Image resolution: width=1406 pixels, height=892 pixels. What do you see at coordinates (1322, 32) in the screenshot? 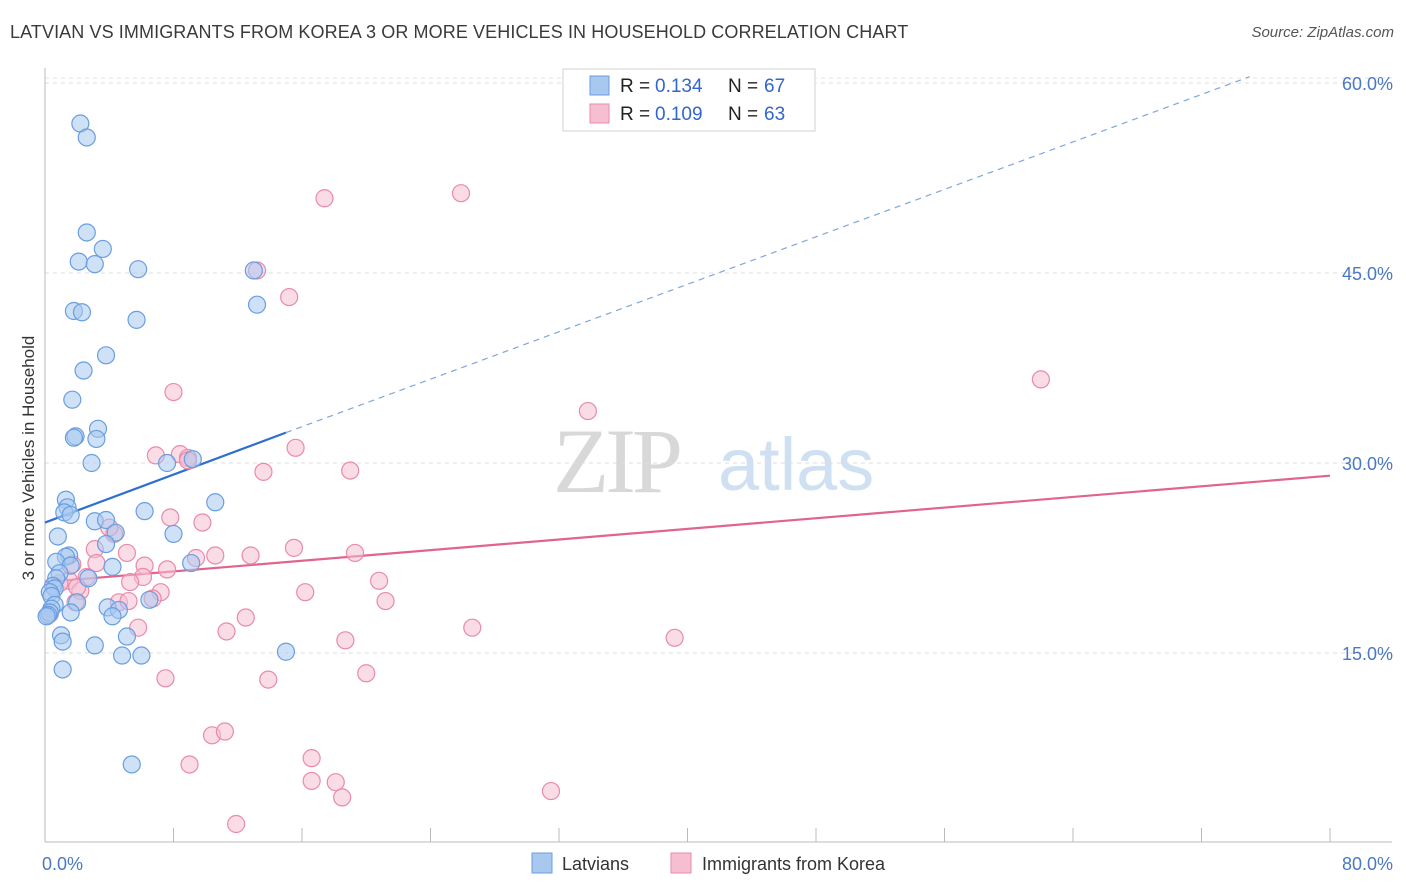
I see `chart-source: Source: ZipAtlas.com` at bounding box center [1322, 32].